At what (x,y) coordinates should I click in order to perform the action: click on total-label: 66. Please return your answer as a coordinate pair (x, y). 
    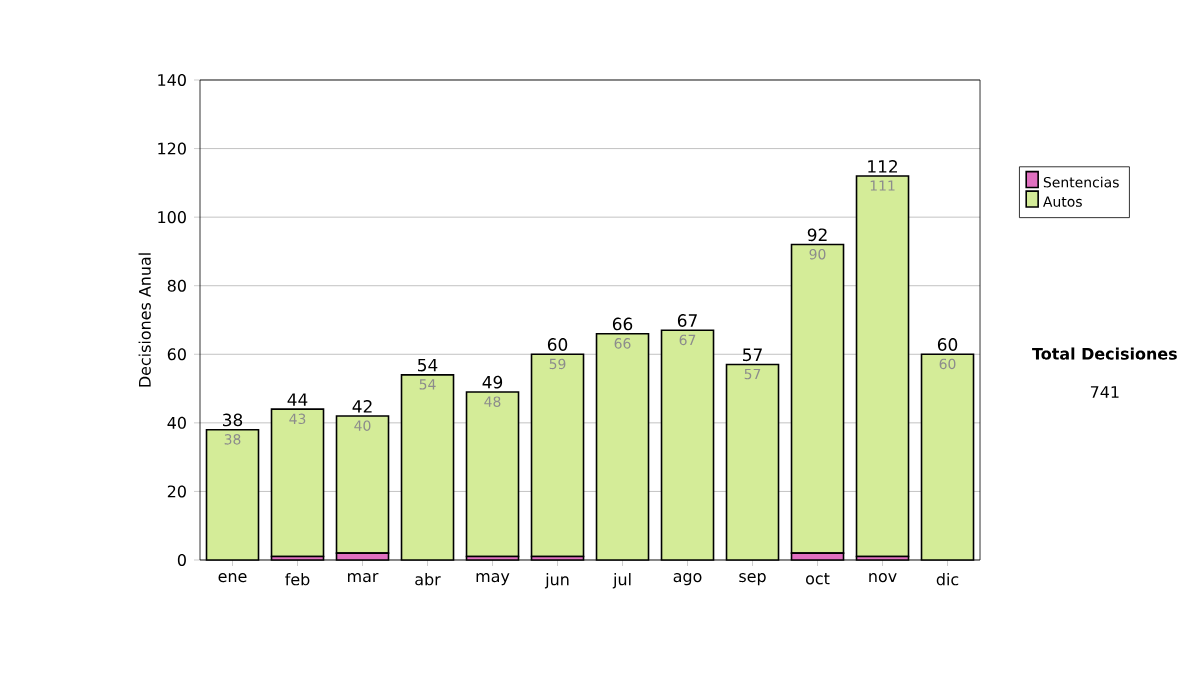
    Looking at the image, I should click on (622, 324).